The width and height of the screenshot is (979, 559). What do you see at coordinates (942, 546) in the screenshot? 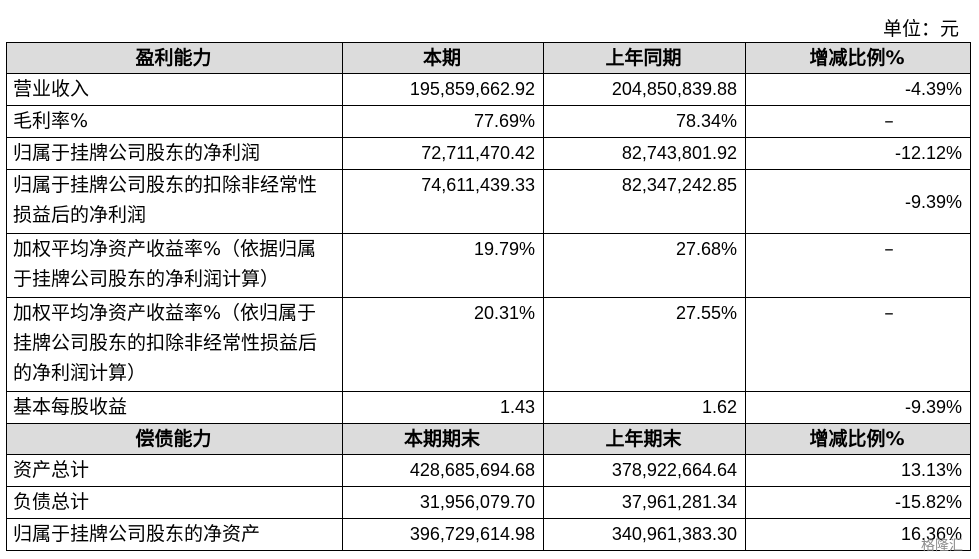
I see `watermark-logo: 格隆汇` at bounding box center [942, 546].